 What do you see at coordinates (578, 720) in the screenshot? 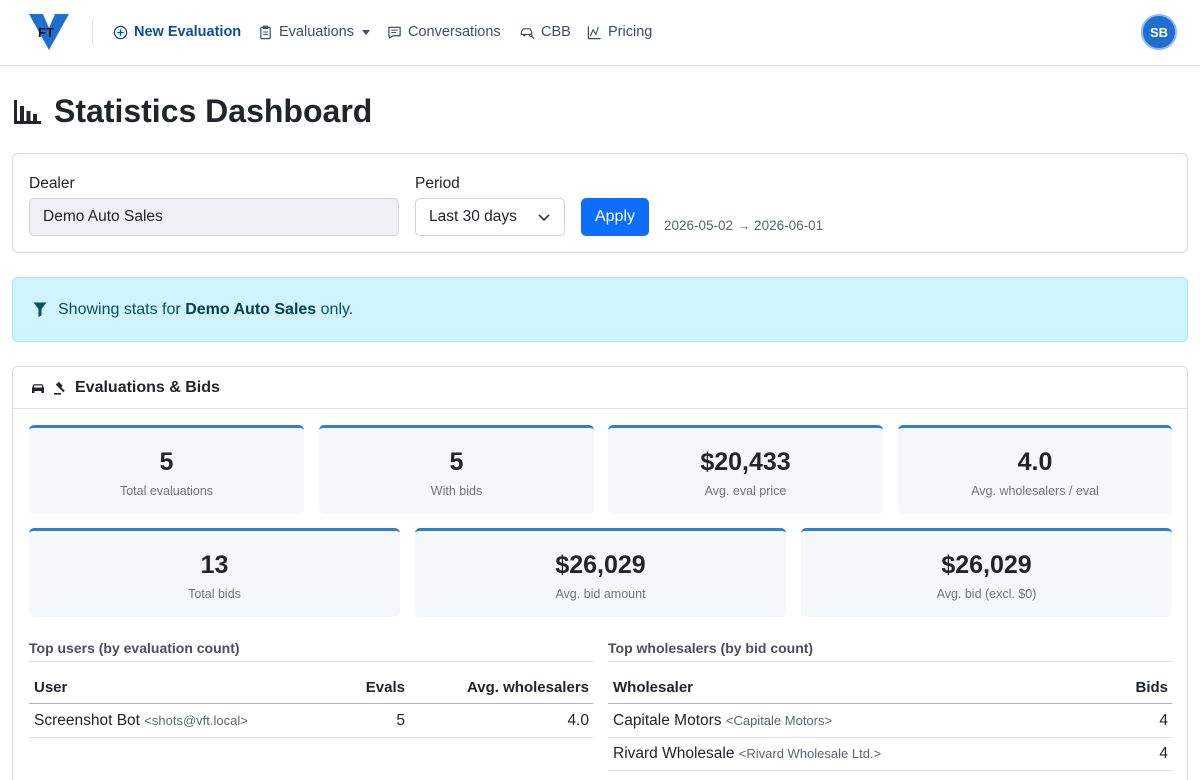
I see `avg-wholesalers-cell: 4.0` at bounding box center [578, 720].